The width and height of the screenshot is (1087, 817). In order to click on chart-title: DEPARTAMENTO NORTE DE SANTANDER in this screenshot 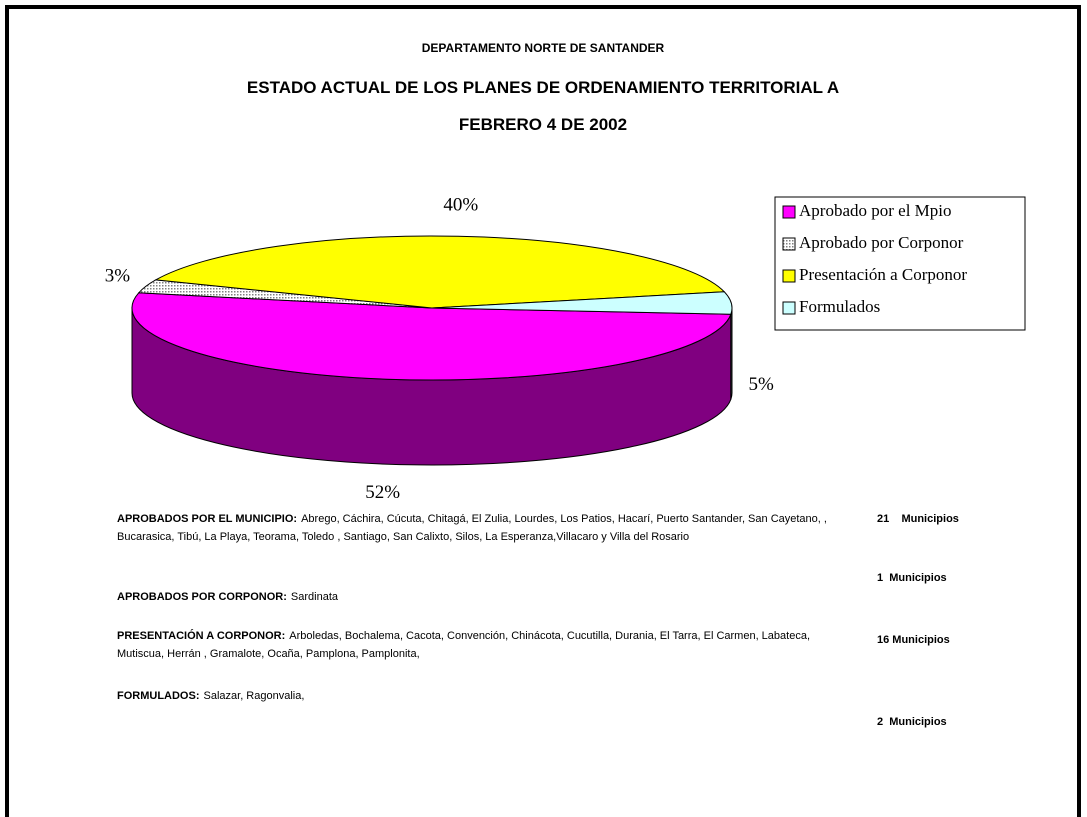, I will do `click(543, 48)`.